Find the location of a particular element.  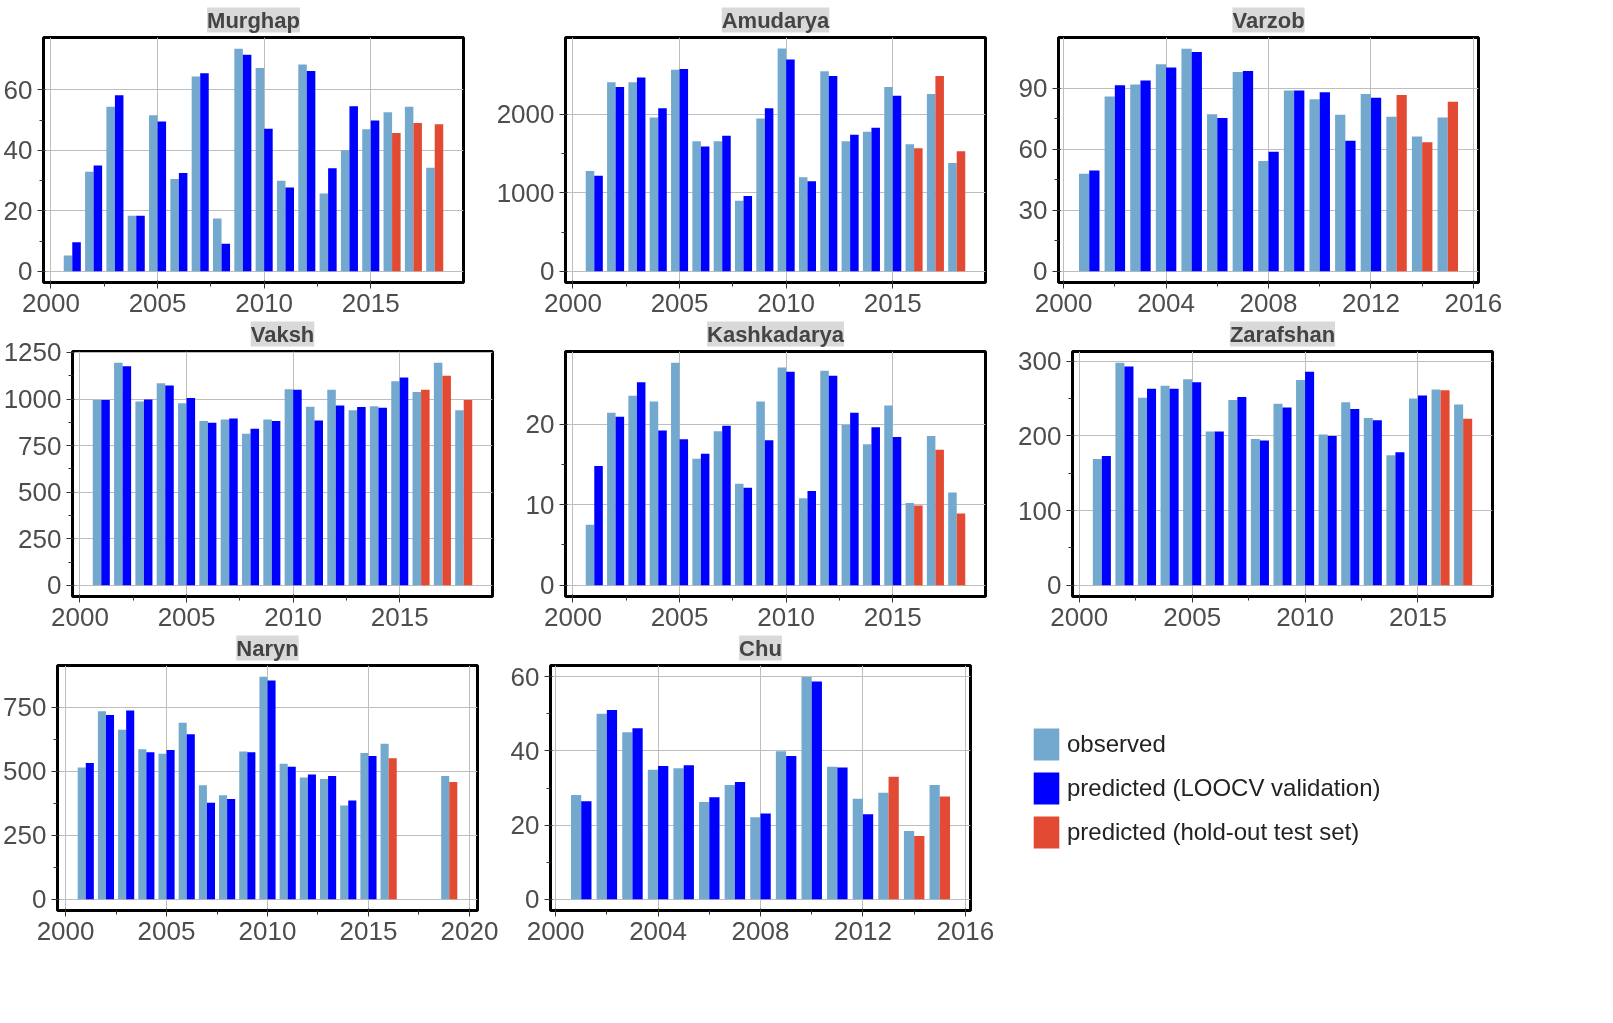

y-tick-label: 90 is located at coordinates (1033, 88).